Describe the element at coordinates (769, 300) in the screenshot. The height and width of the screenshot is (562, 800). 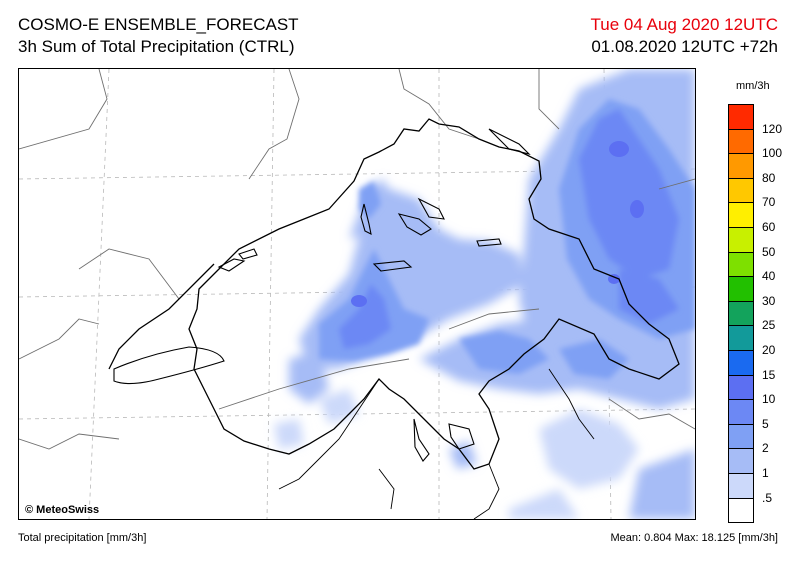
I see `legend-label: 30` at that location.